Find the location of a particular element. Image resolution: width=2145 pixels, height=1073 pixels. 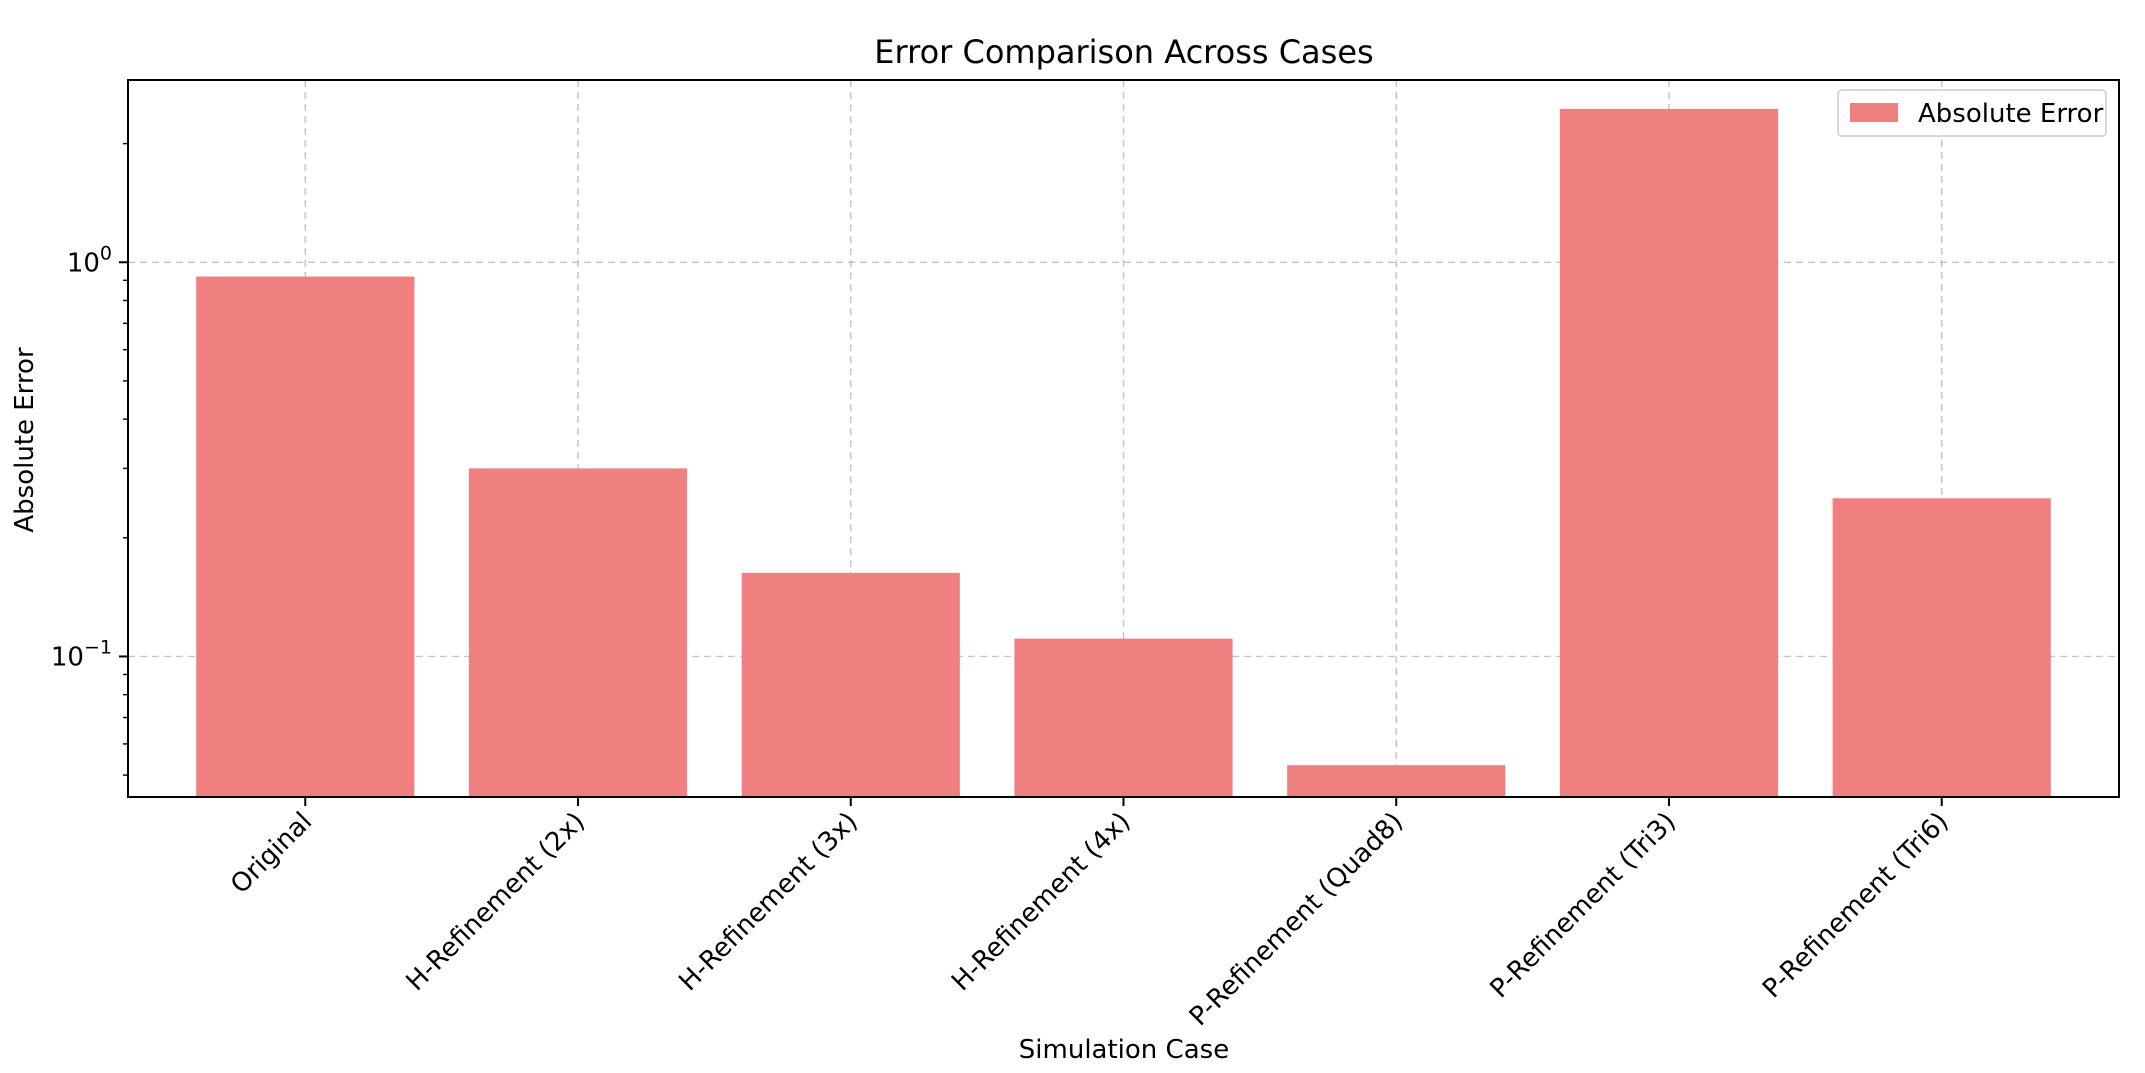

y-tick-label: 10⁻¹ is located at coordinates (81, 654).